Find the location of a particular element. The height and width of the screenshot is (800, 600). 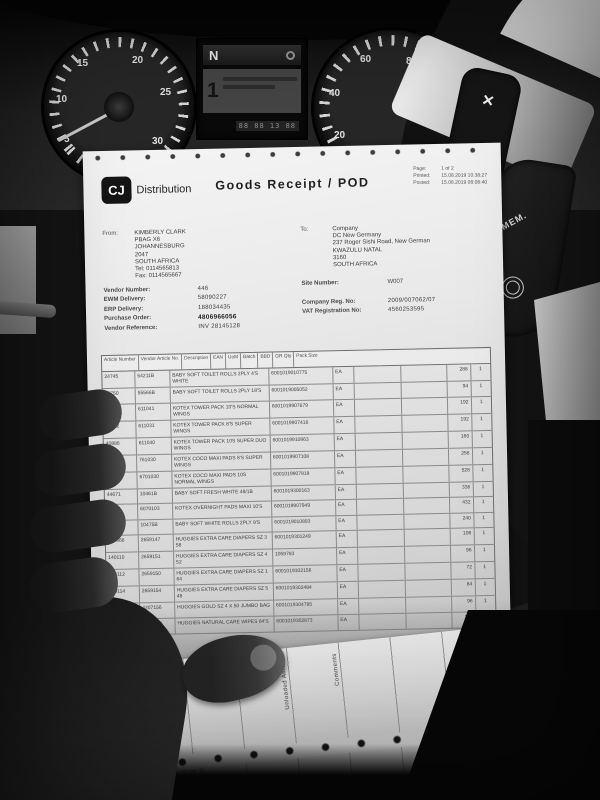

cell-vendor-article: 611040 is located at coordinates (154, 445).